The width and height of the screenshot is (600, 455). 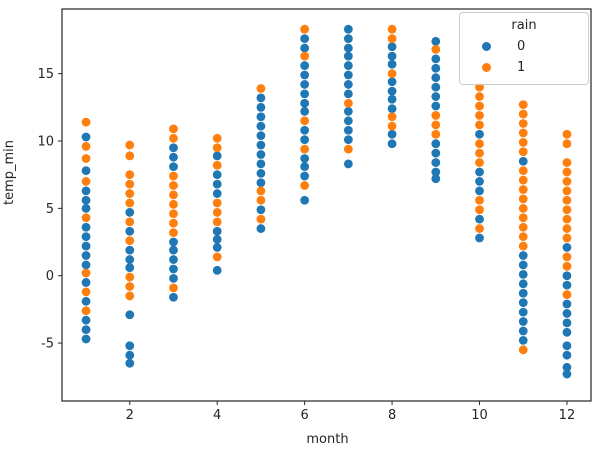 What do you see at coordinates (300, 439) in the screenshot?
I see `x-axis-label: month` at bounding box center [300, 439].